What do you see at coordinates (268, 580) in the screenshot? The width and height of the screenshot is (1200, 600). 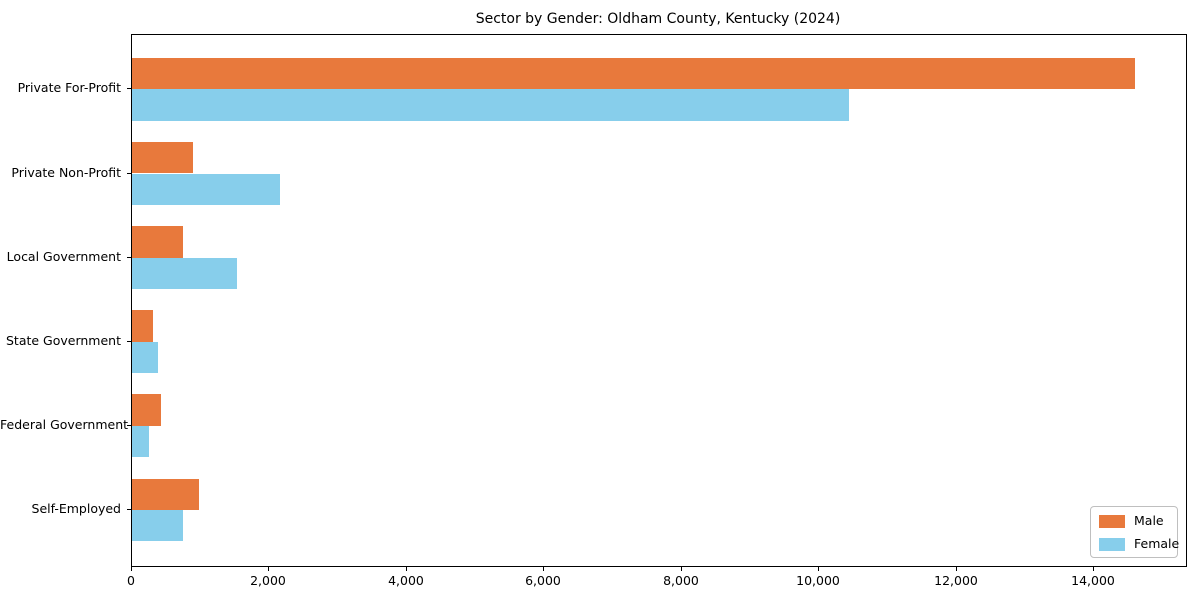 I see `x-tick-label: 2,000` at bounding box center [268, 580].